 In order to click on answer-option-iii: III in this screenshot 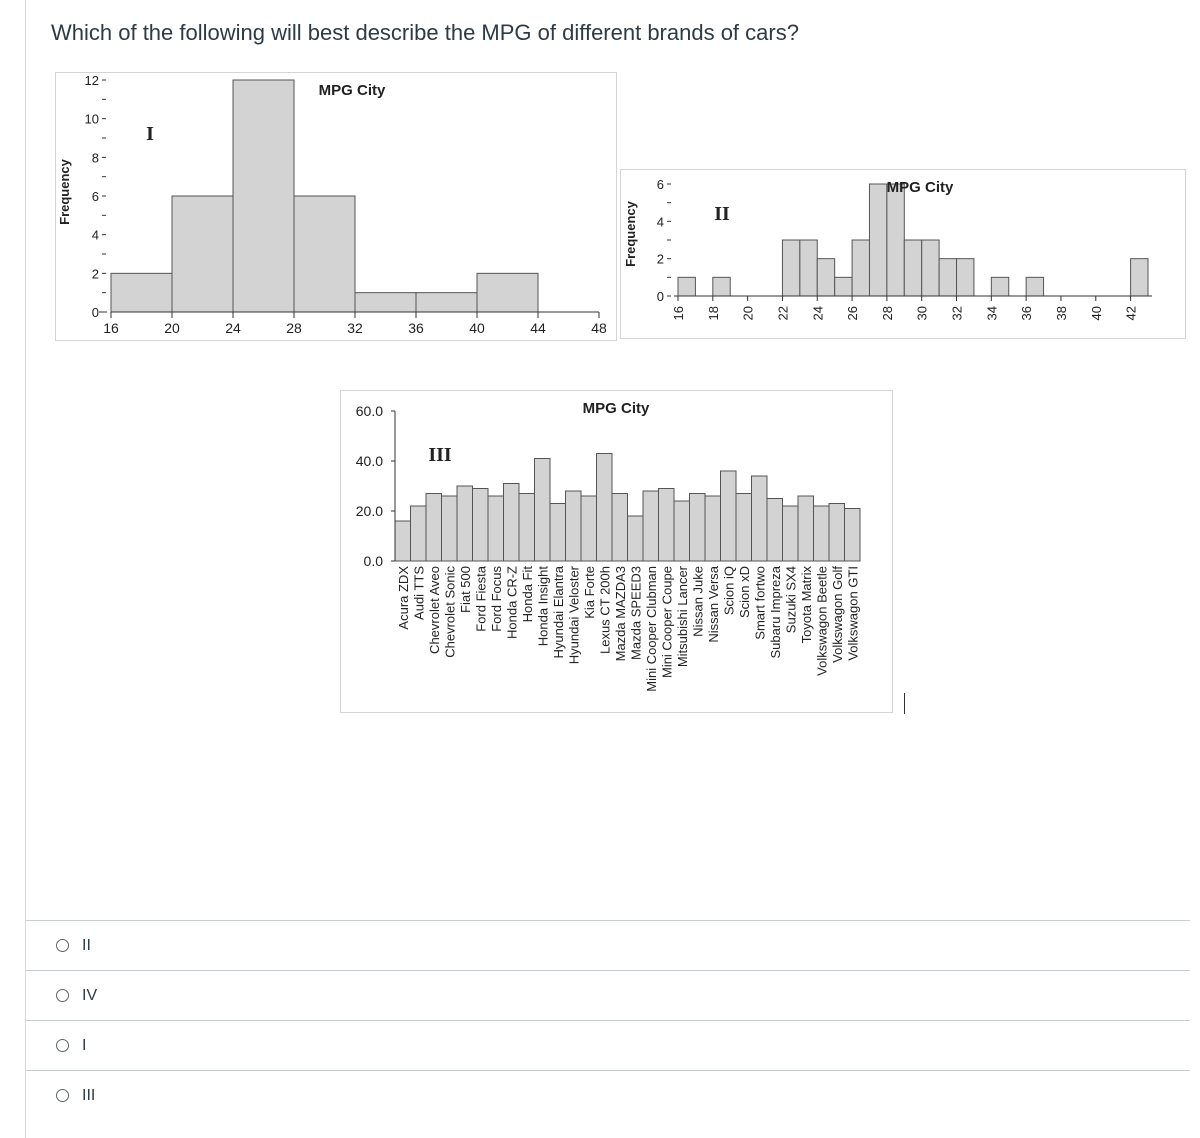, I will do `click(608, 1095)`.